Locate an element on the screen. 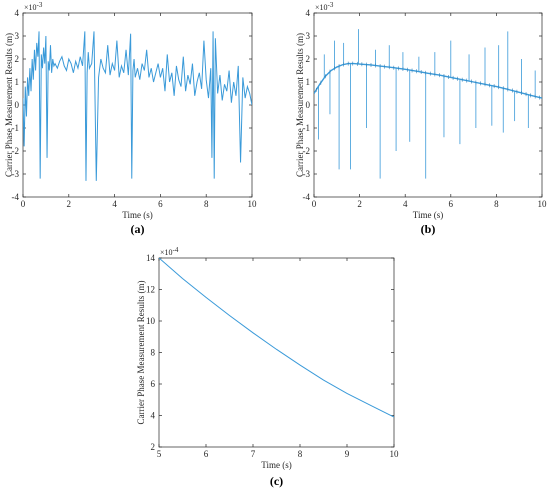  panel-label: (b) is located at coordinates (428, 229).